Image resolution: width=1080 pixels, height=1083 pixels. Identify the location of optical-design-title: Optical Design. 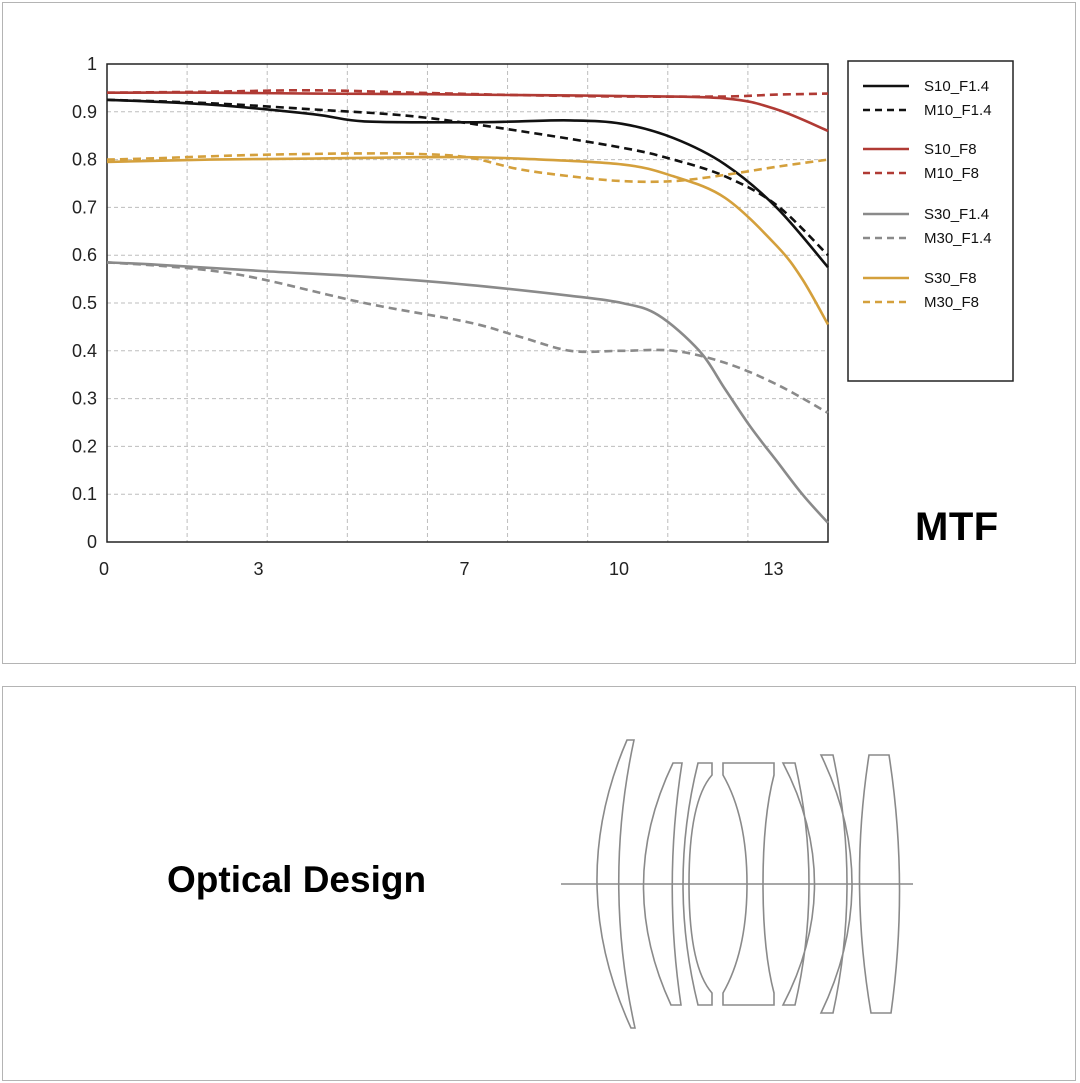
(297, 879).